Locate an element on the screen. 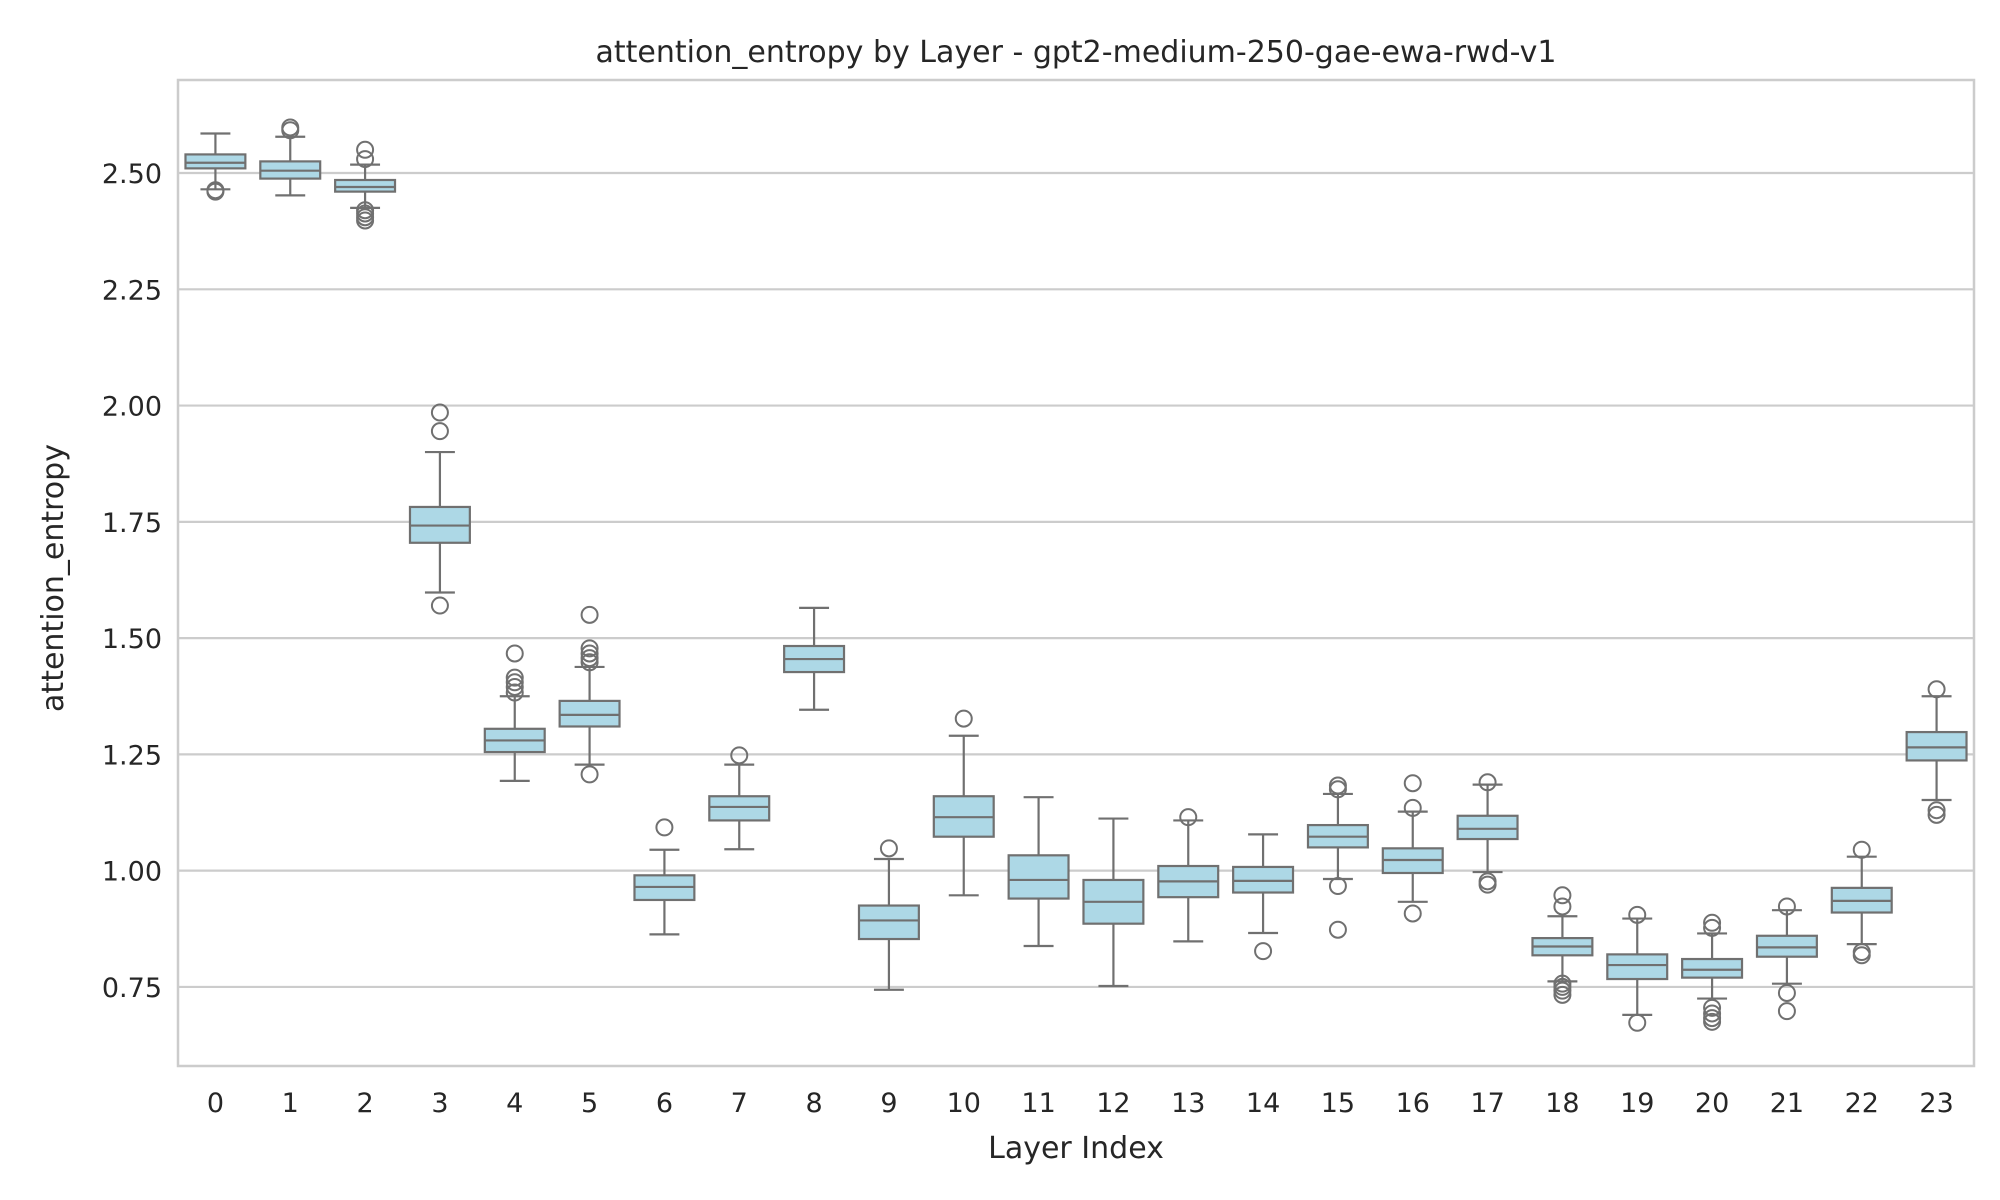  x-tick-label: 14 is located at coordinates (1263, 1103).